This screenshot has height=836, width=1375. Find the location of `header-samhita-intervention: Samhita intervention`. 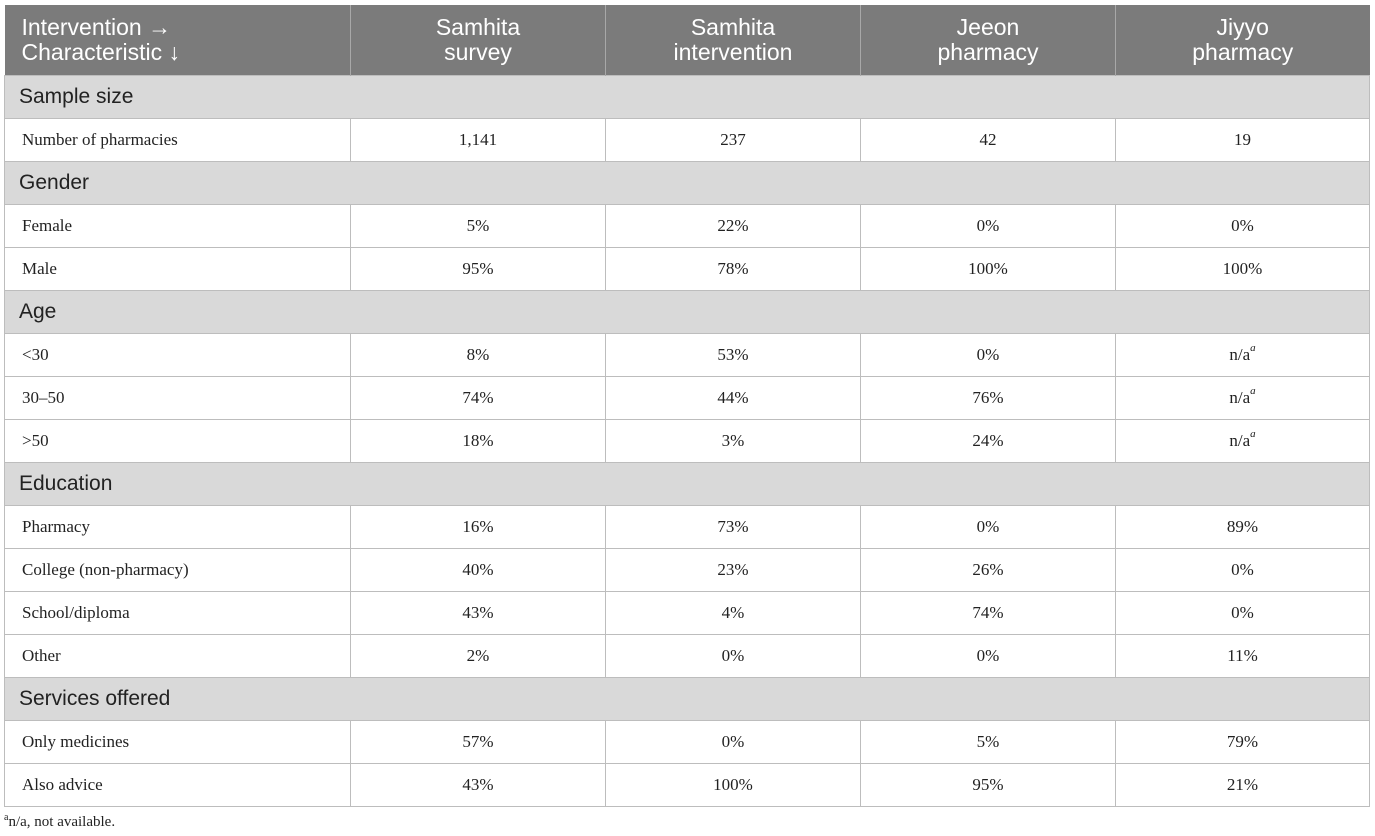

header-samhita-intervention: Samhita intervention is located at coordinates (733, 40).